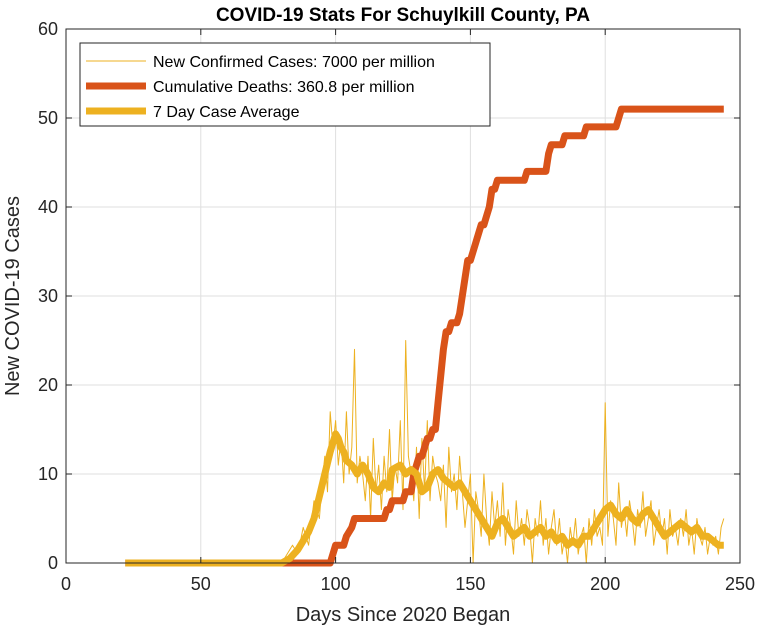 The image size is (761, 630). Describe the element at coordinates (48, 474) in the screenshot. I see `y-tick-label: 10` at that location.